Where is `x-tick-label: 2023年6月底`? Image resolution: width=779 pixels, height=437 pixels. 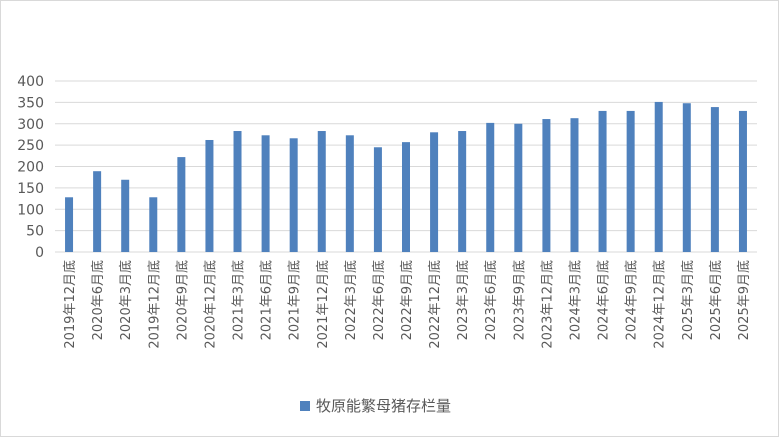
x-tick-label: 2023年6月底 is located at coordinates (491, 300).